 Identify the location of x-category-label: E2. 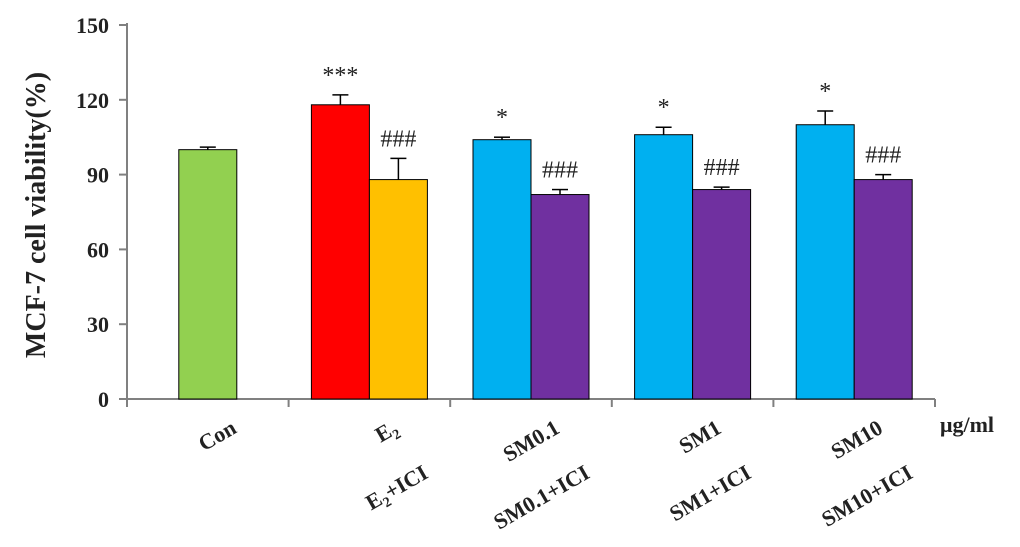
(387, 433).